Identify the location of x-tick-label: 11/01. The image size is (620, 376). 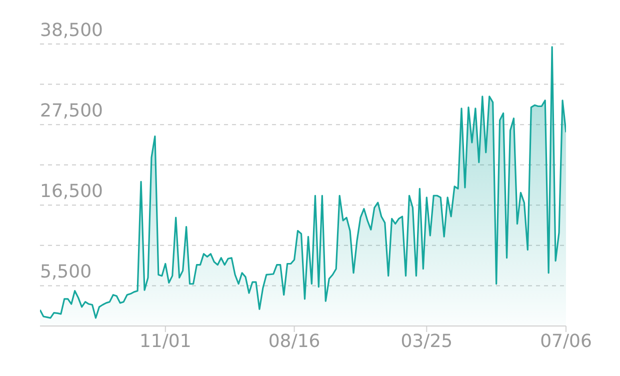
(165, 341).